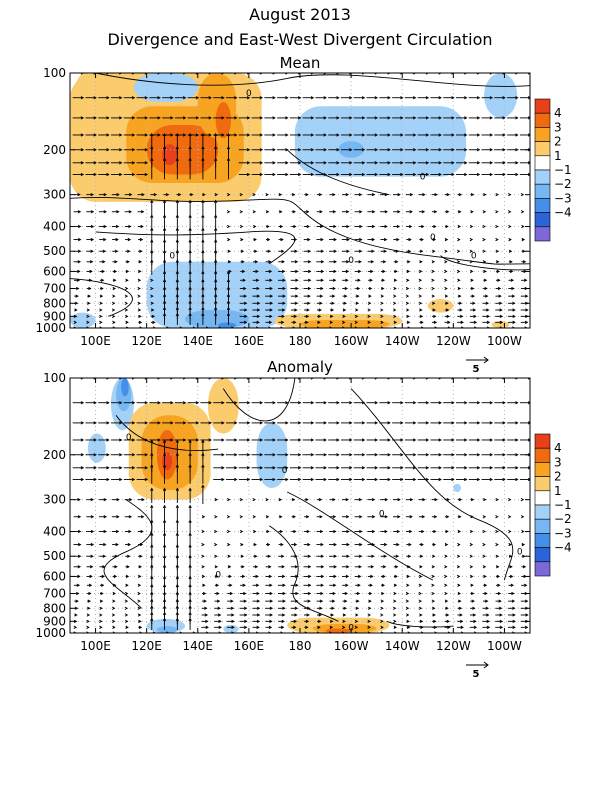 This screenshot has width=600, height=800. Describe the element at coordinates (54, 251) in the screenshot. I see `y-tick-label: 500` at that location.